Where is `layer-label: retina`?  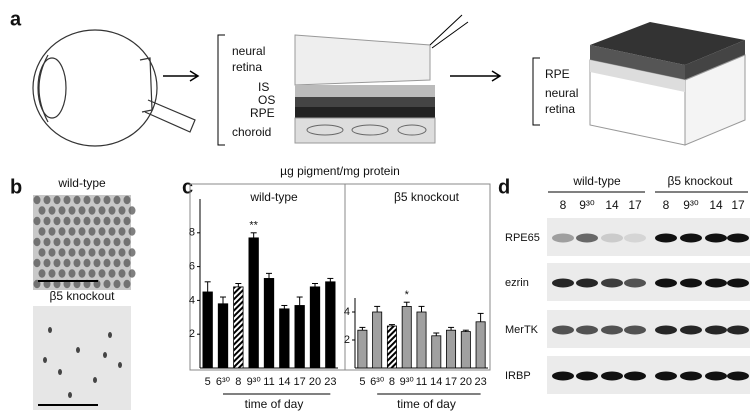
layer-label: retina is located at coordinates (560, 109).